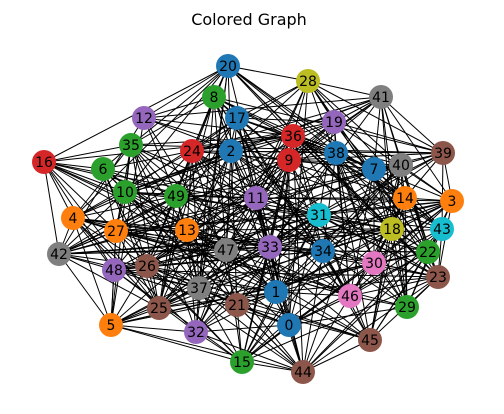  Describe the element at coordinates (392, 229) in the screenshot. I see `node-18: 18` at that location.